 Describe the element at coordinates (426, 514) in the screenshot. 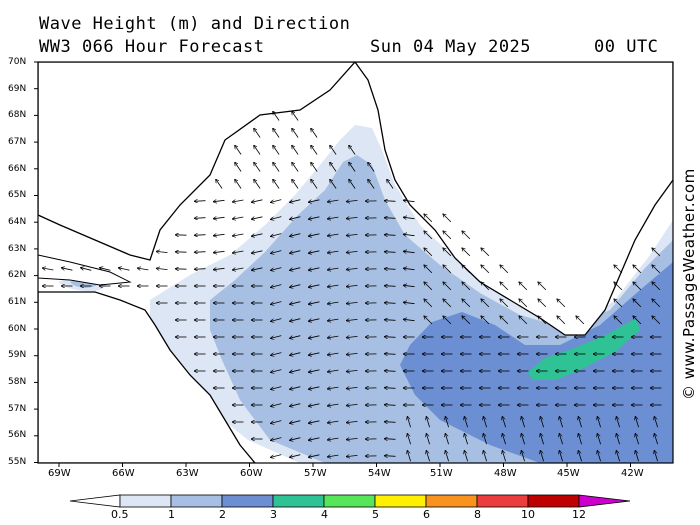

I see `colorbar-label: 6` at that location.